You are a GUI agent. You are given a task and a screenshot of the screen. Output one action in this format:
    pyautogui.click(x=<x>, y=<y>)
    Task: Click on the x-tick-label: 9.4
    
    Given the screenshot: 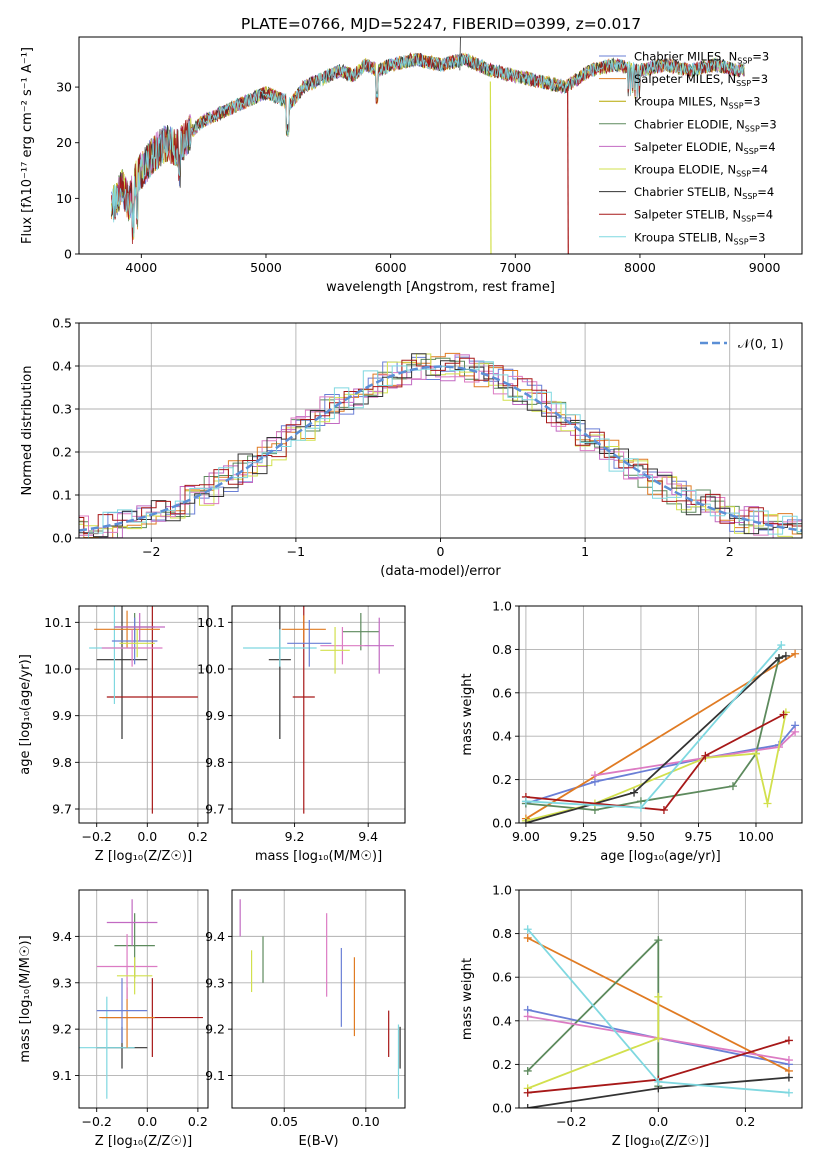 What is the action you would take?
    pyautogui.click(x=368, y=836)
    